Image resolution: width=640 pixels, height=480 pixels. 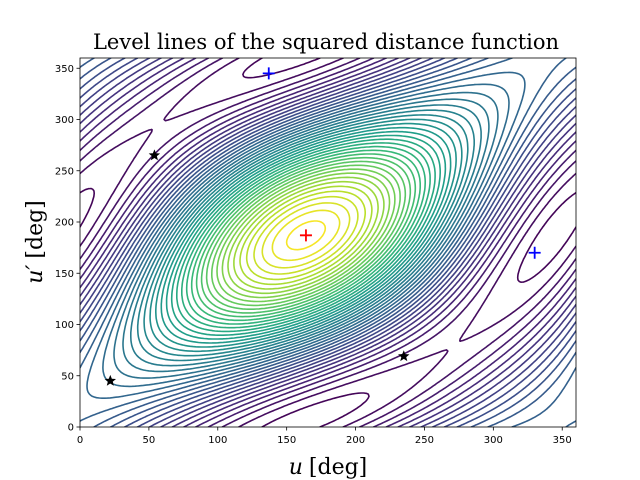 What do you see at coordinates (149, 440) in the screenshot?
I see `x-tick-label: 50` at bounding box center [149, 440].